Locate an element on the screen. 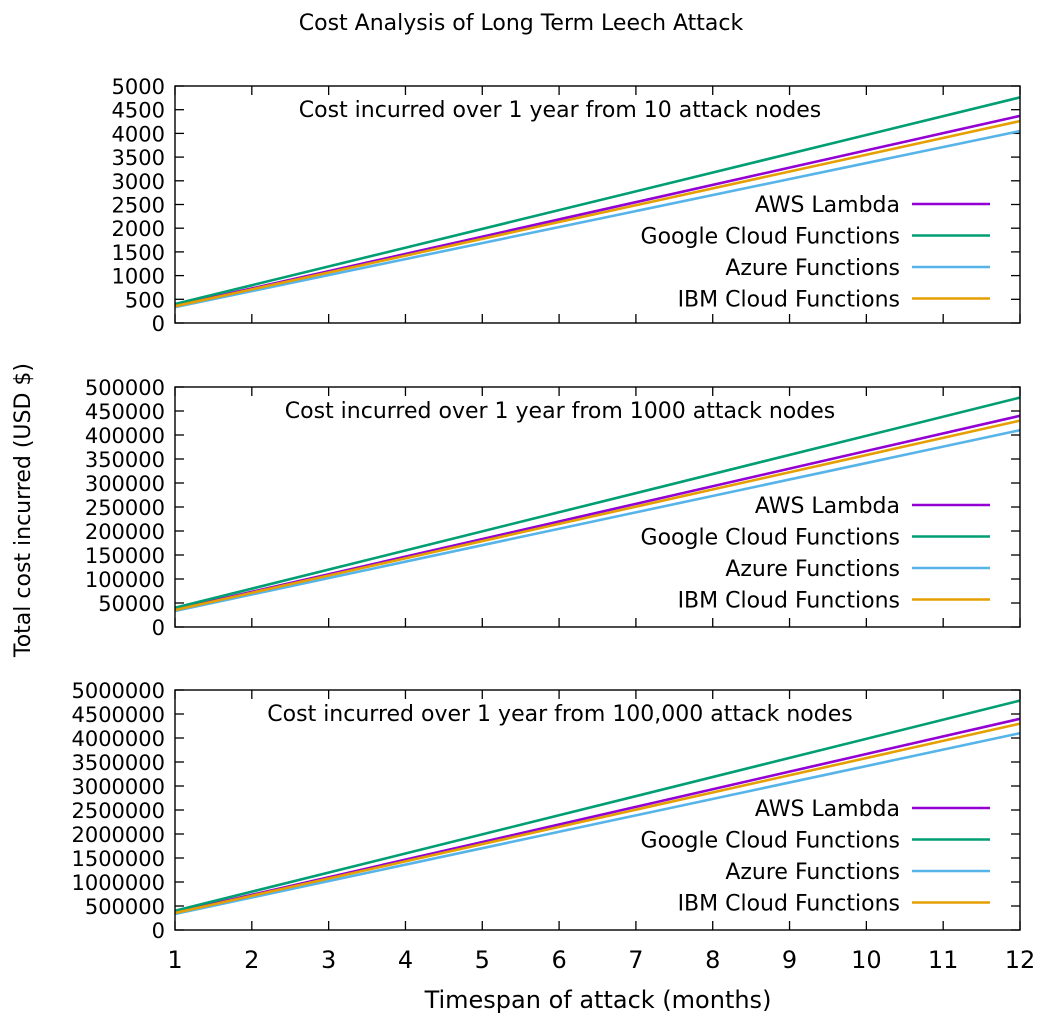 This screenshot has height=1026, width=1042. x-tick-label: 10 is located at coordinates (866, 960).